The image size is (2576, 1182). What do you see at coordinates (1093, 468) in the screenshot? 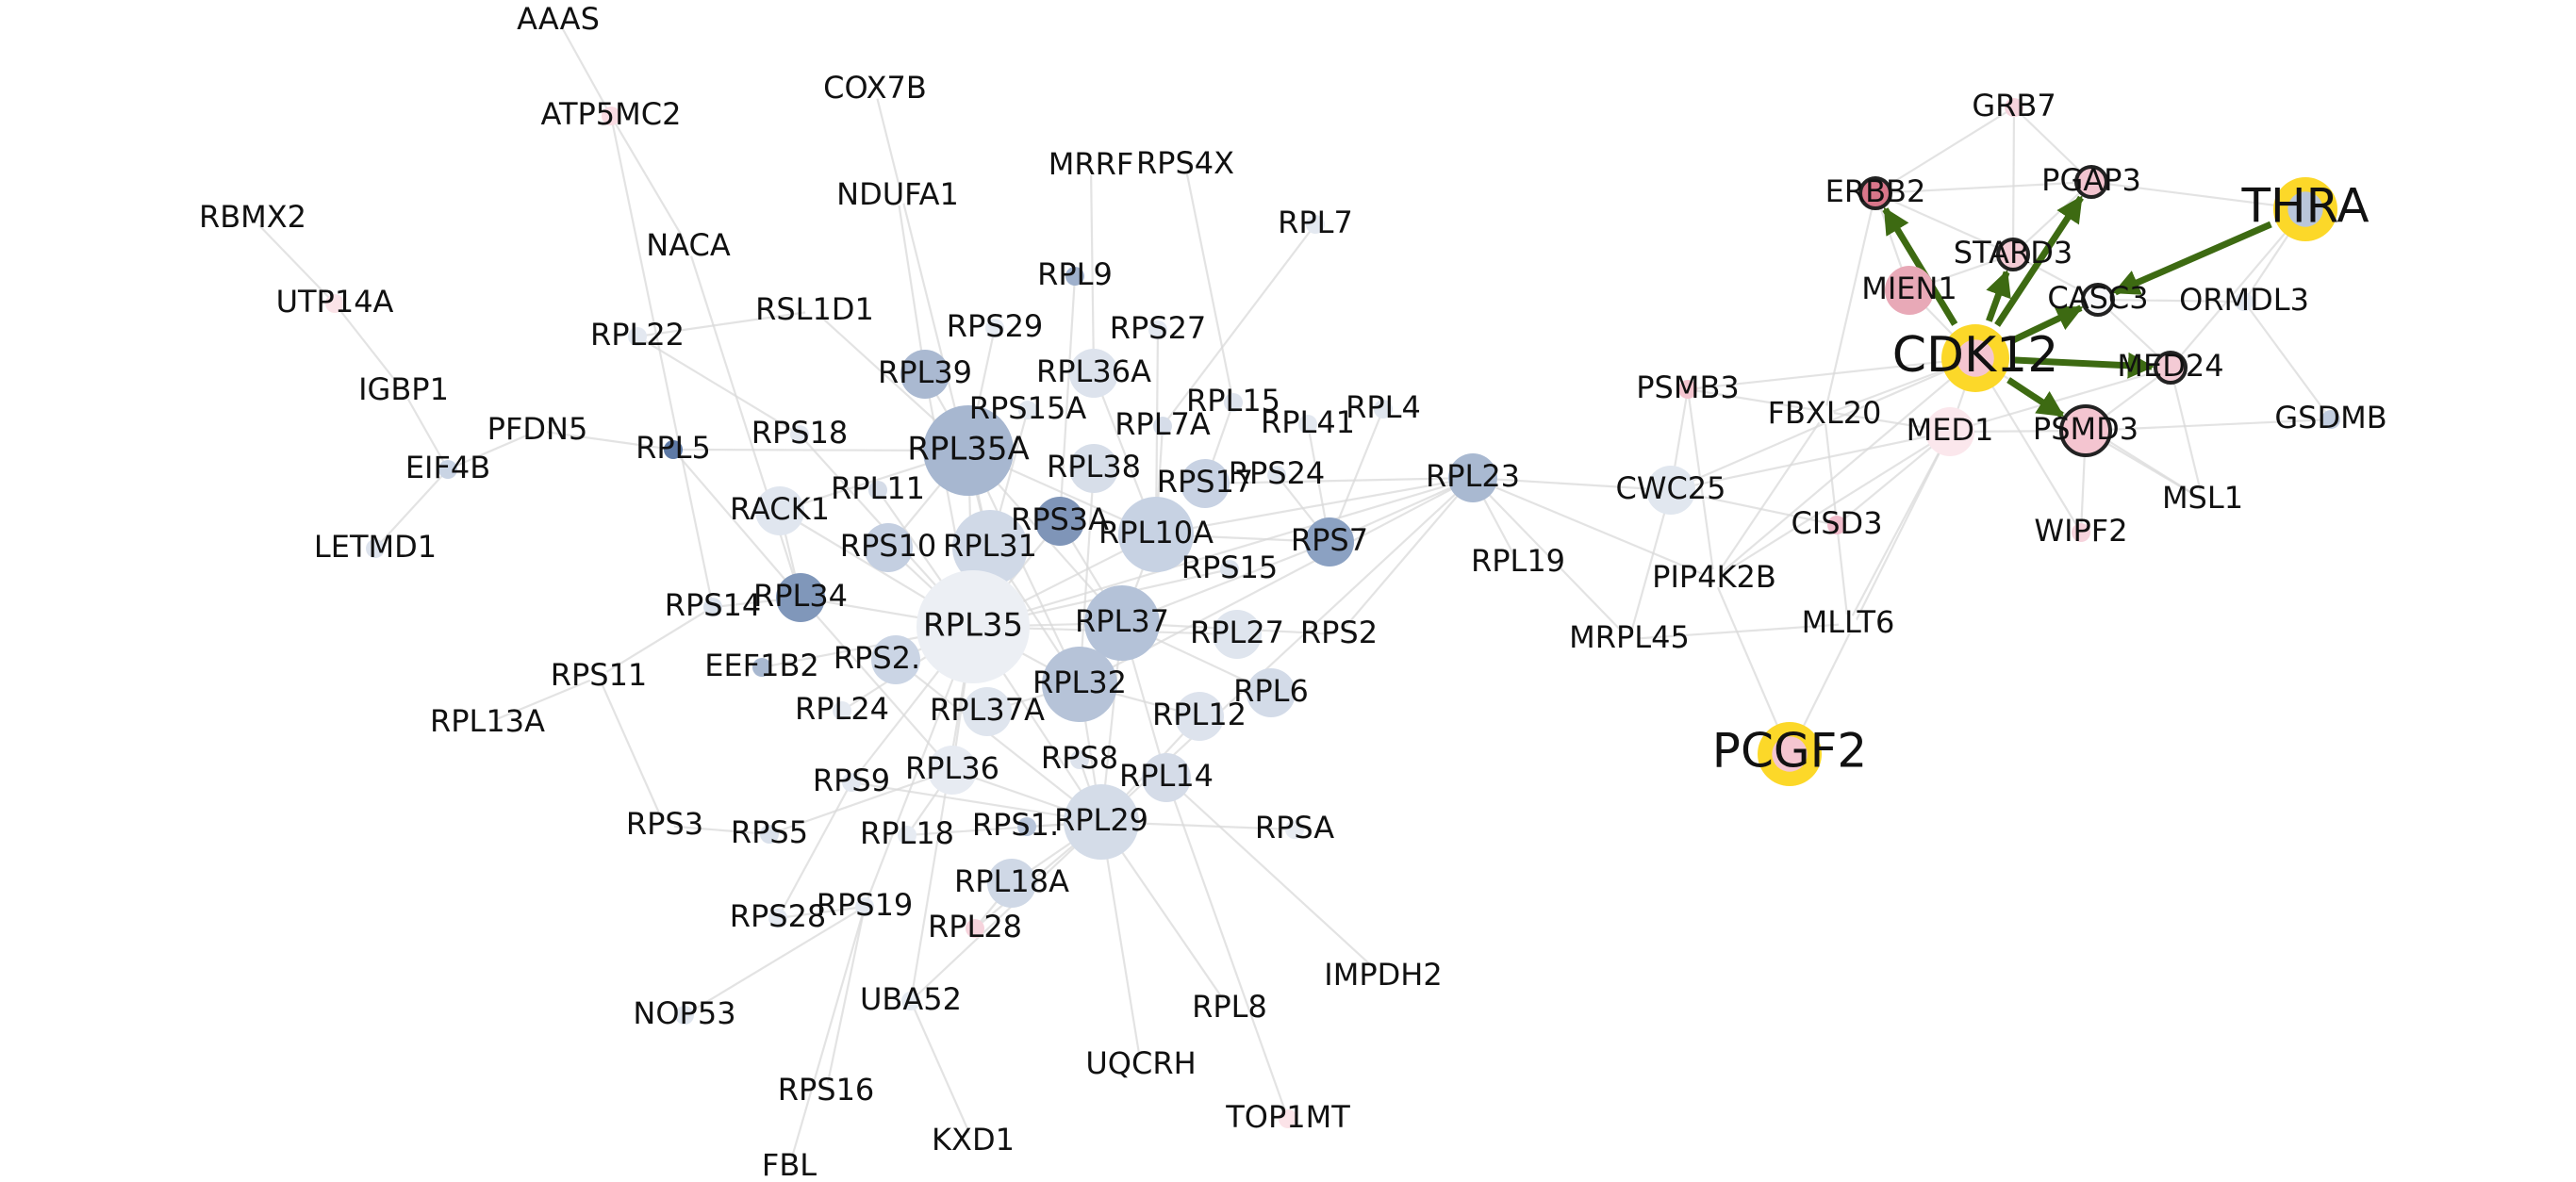
I see `node-RPL38` at bounding box center [1093, 468].